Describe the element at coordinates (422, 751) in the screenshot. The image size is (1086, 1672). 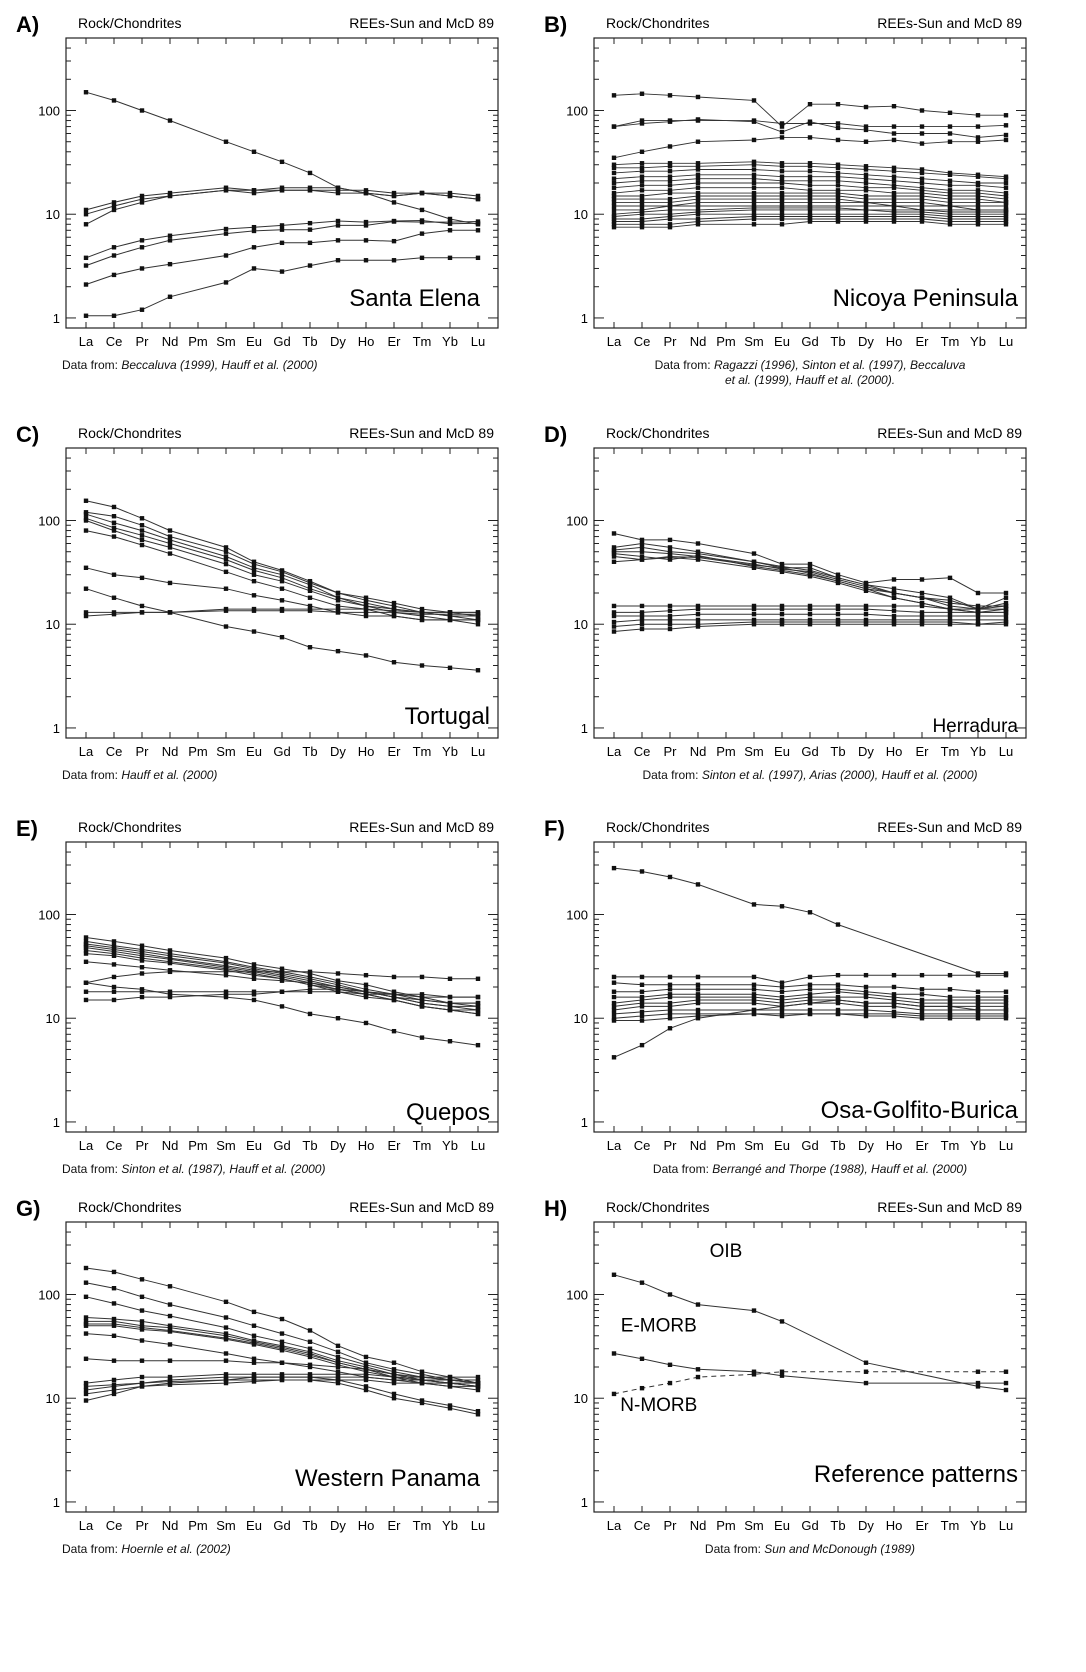
I see `x-tick-label: Tm` at that location.